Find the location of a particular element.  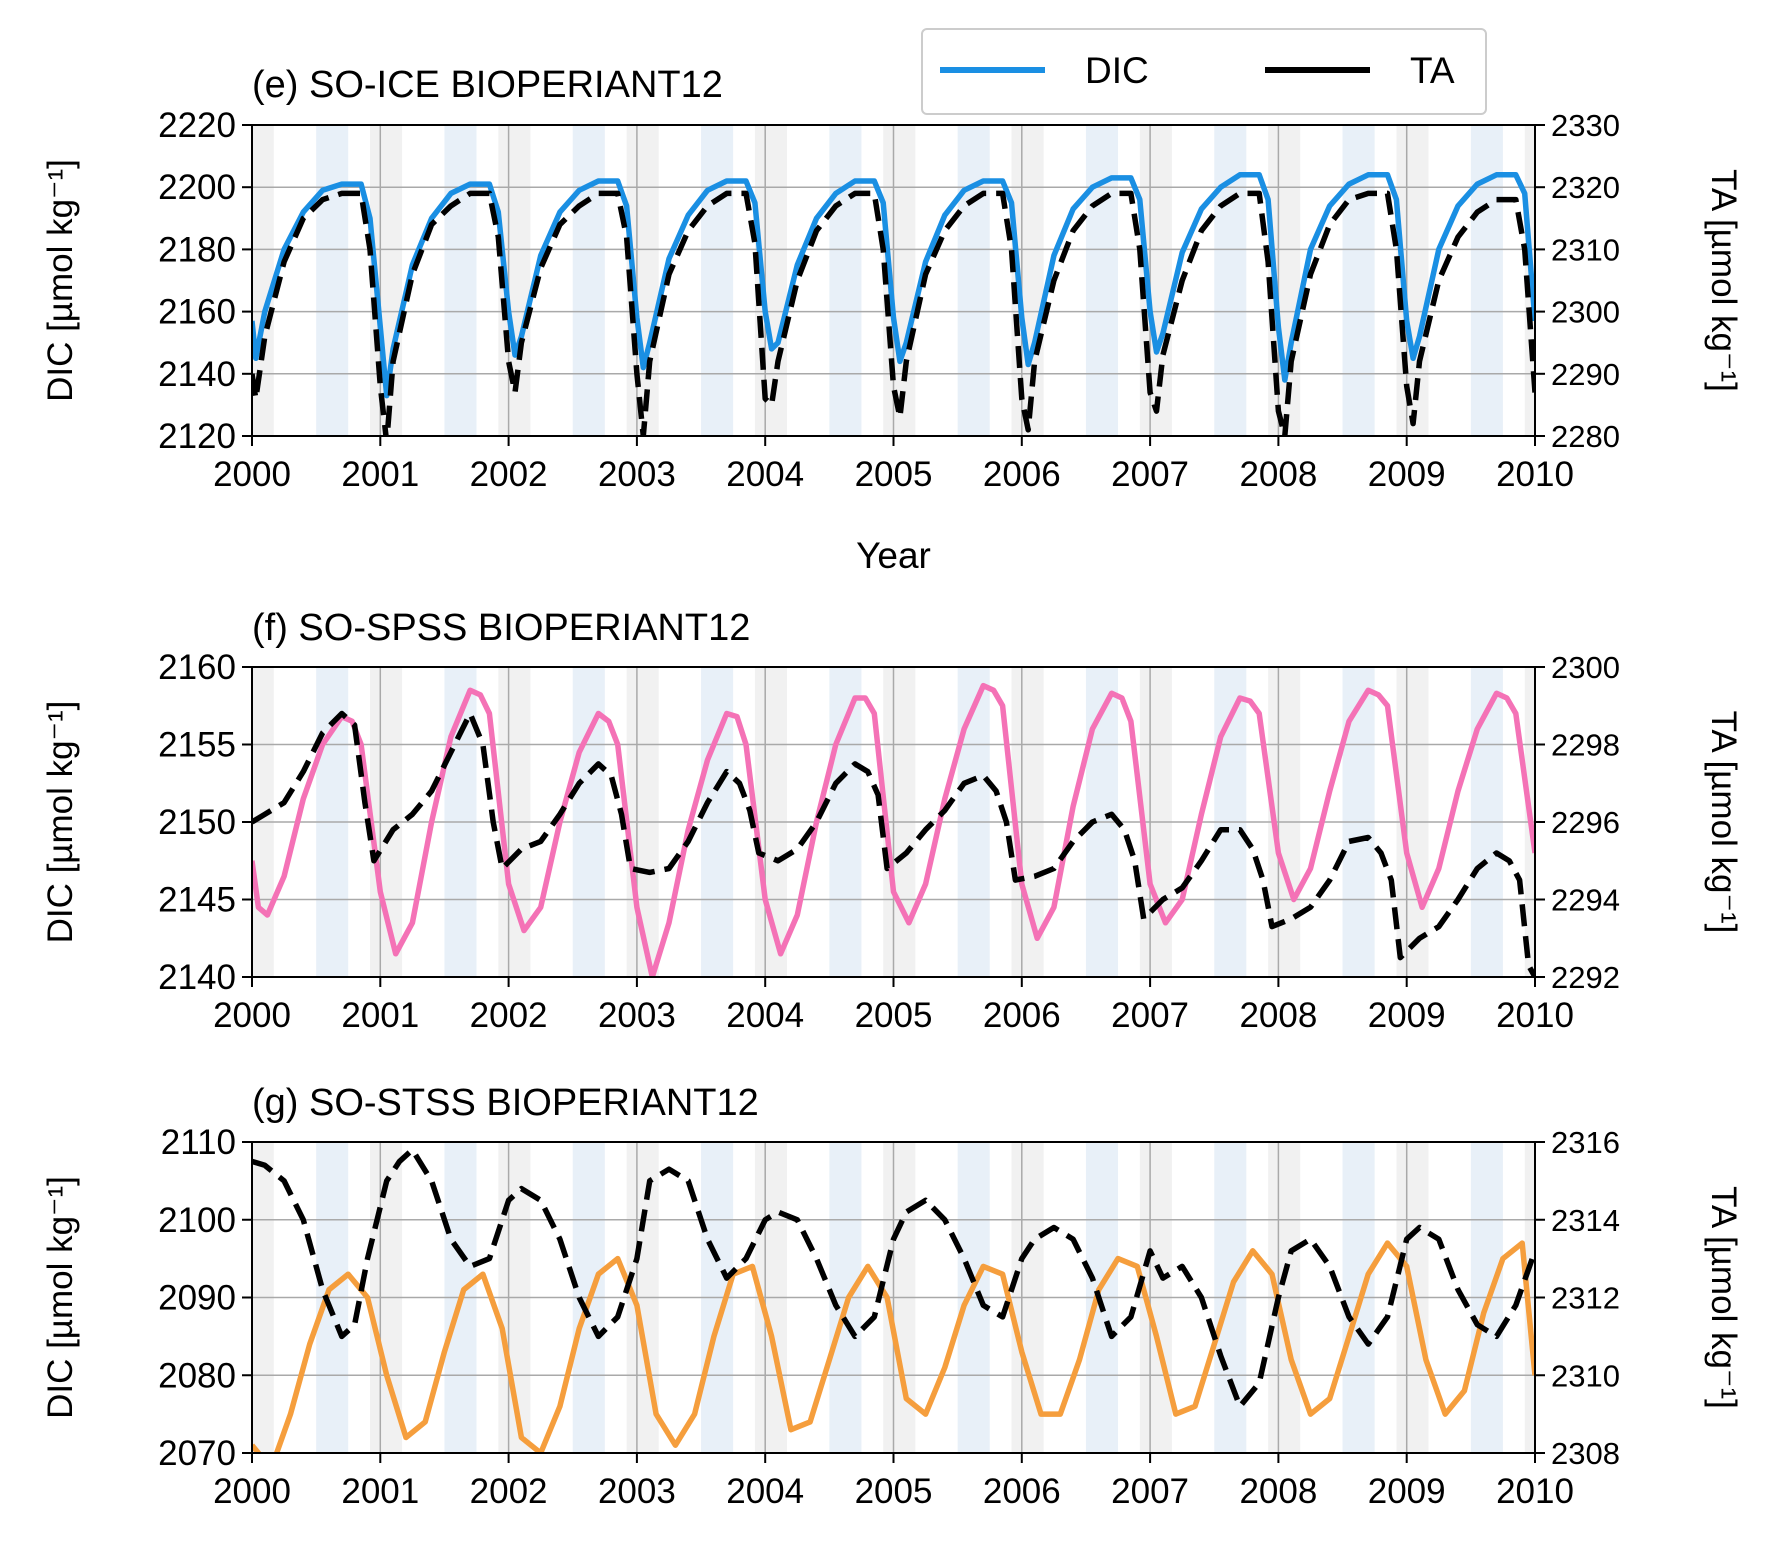

x-axis-label: Year is located at coordinates (893, 555).